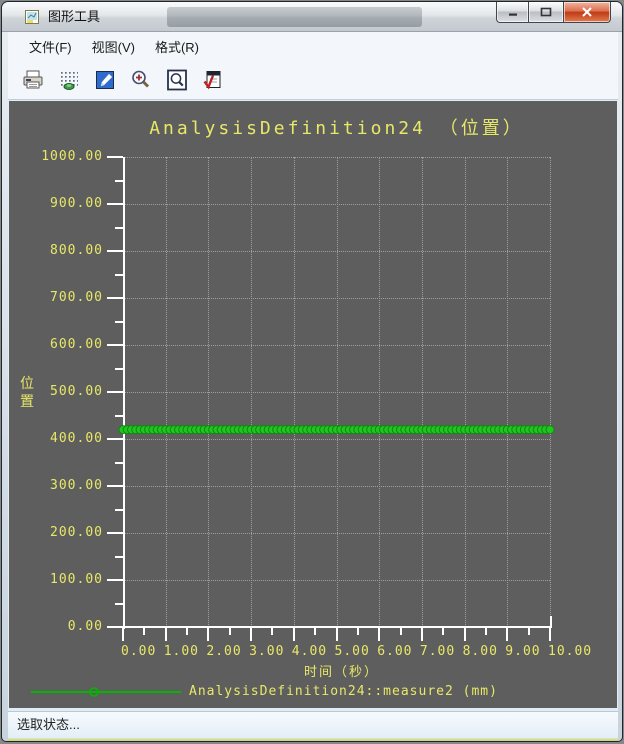 The width and height of the screenshot is (624, 744). Describe the element at coordinates (50, 47) in the screenshot. I see `menu-file: 文件(F)` at that location.